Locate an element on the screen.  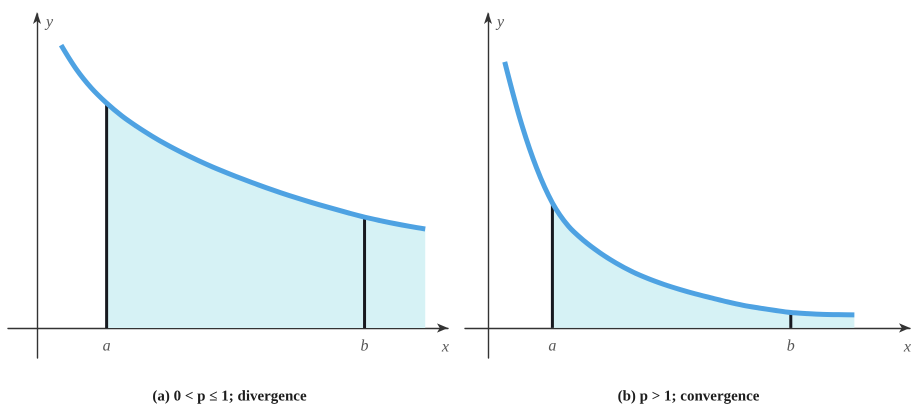
text: (a) 0 < p ≤ 1; divergence is located at coordinates (229, 396).